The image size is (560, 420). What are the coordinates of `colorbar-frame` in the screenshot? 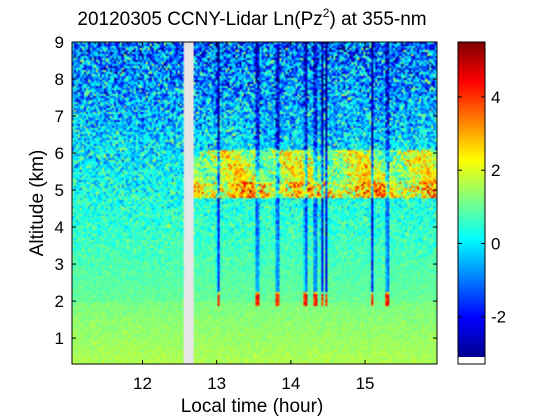 It's located at (471, 203).